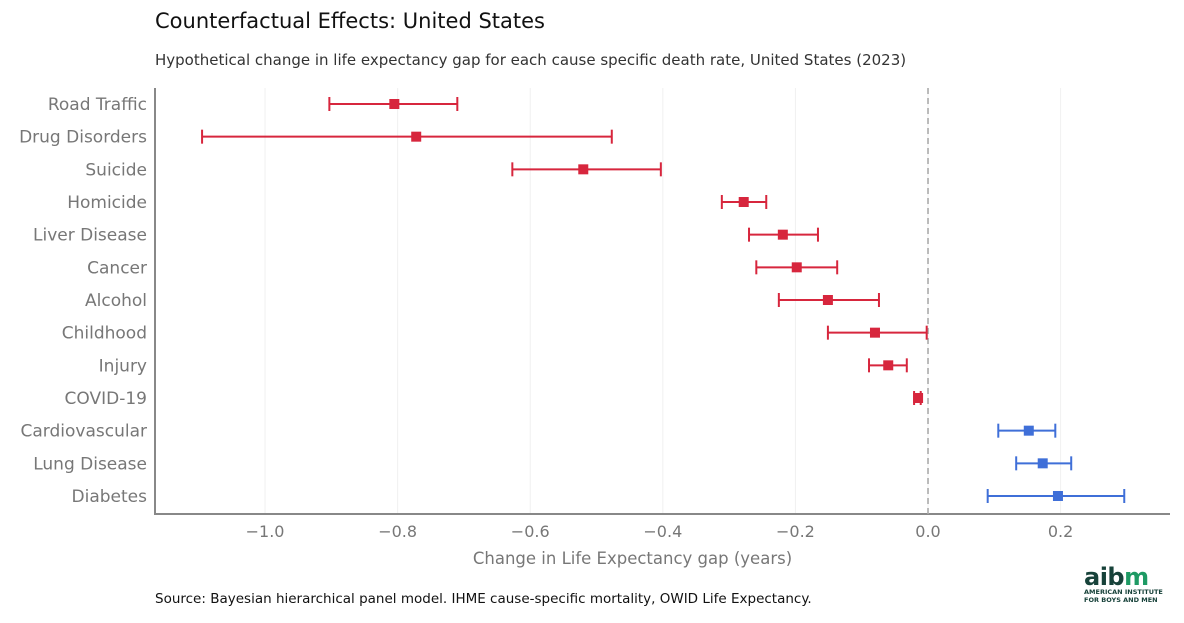  What do you see at coordinates (265, 531) in the screenshot?
I see `x-tick-label: −1.0` at bounding box center [265, 531].